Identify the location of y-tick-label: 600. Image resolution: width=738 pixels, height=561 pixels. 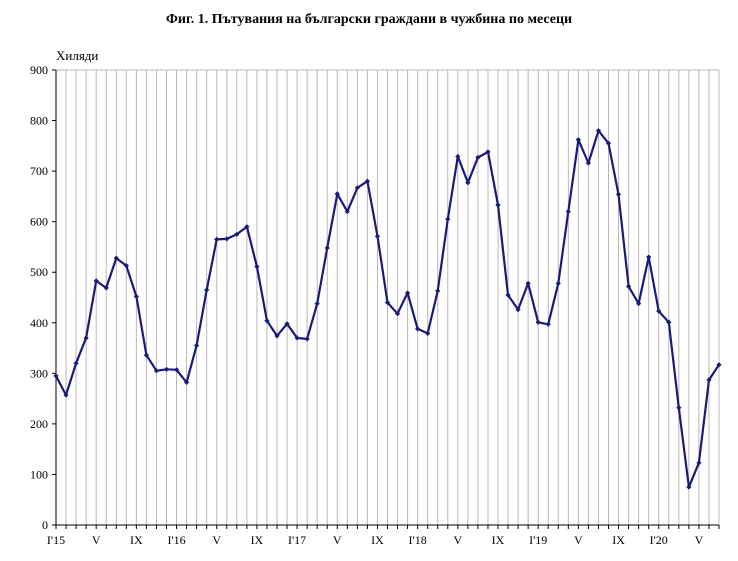
(39, 222).